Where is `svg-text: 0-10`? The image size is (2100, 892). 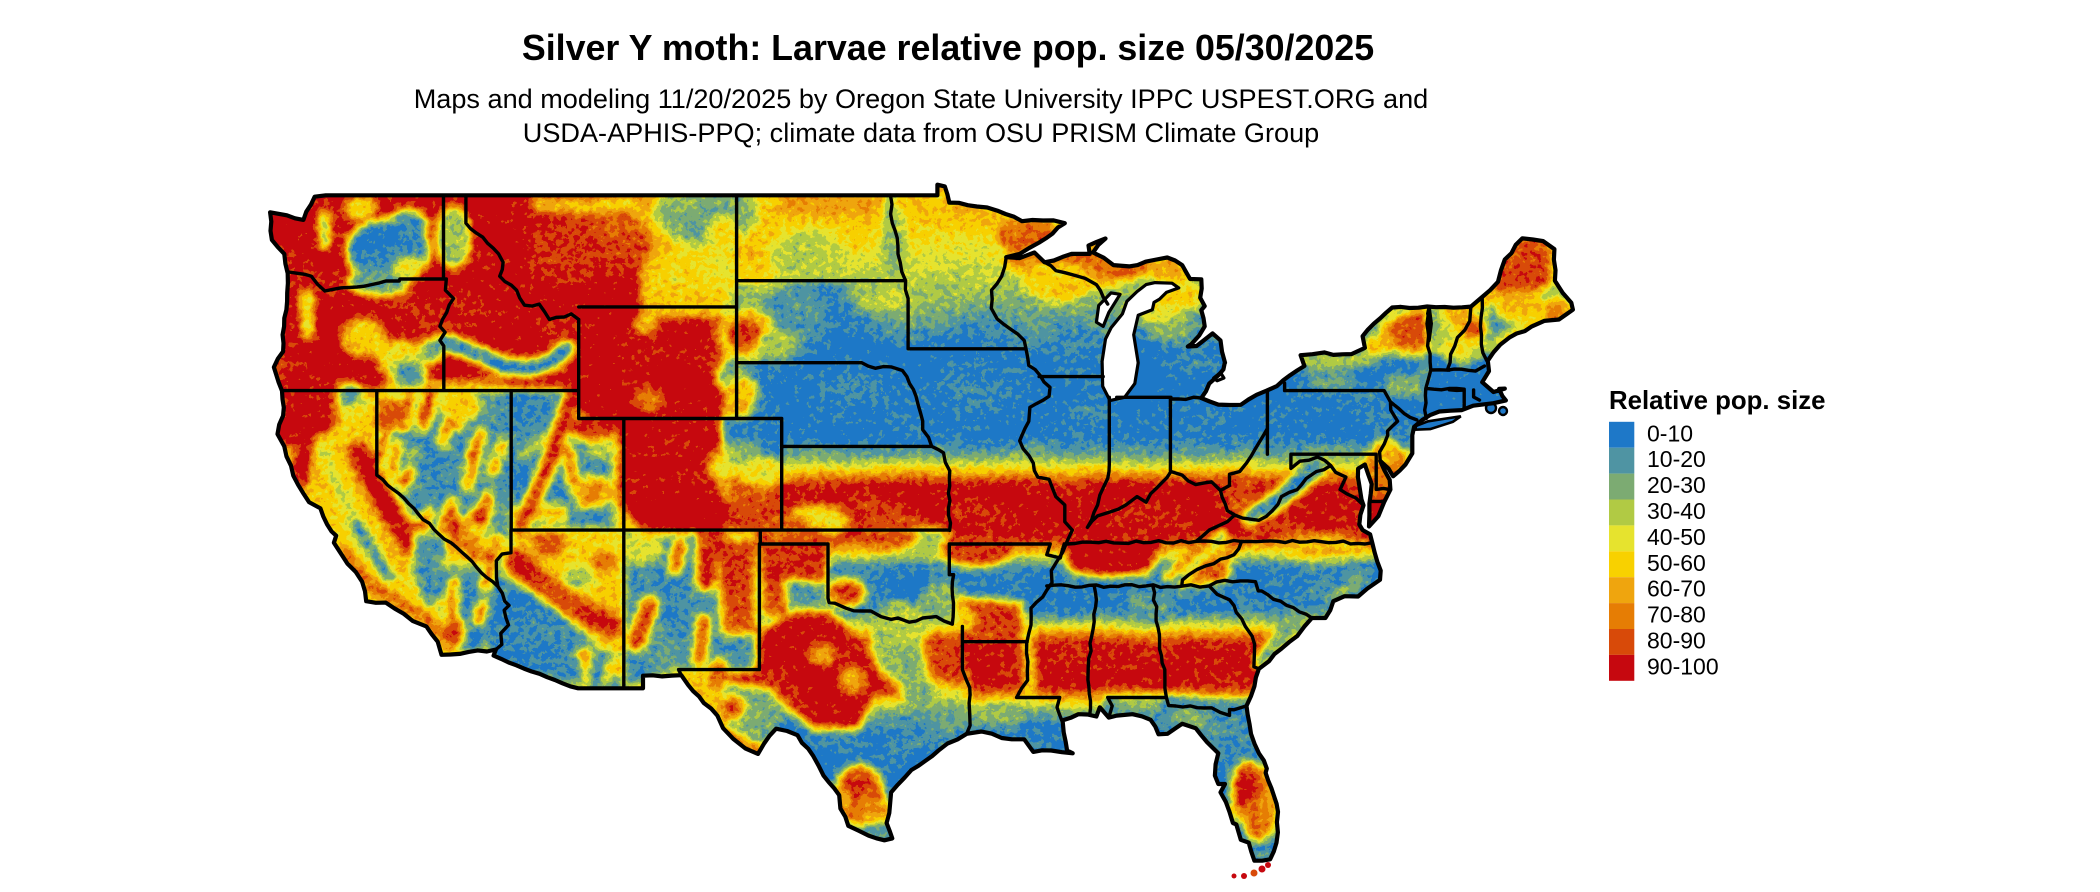
svg-text: 0-10 is located at coordinates (1670, 433).